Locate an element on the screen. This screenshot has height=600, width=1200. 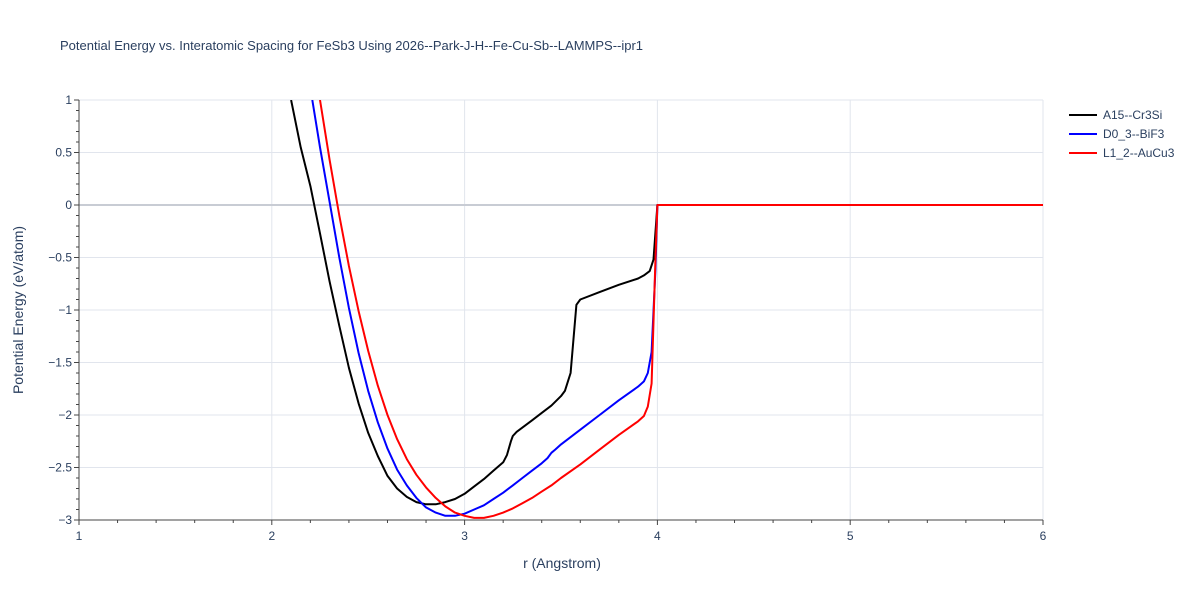
y-tick-label: 1 is located at coordinates (68, 100).